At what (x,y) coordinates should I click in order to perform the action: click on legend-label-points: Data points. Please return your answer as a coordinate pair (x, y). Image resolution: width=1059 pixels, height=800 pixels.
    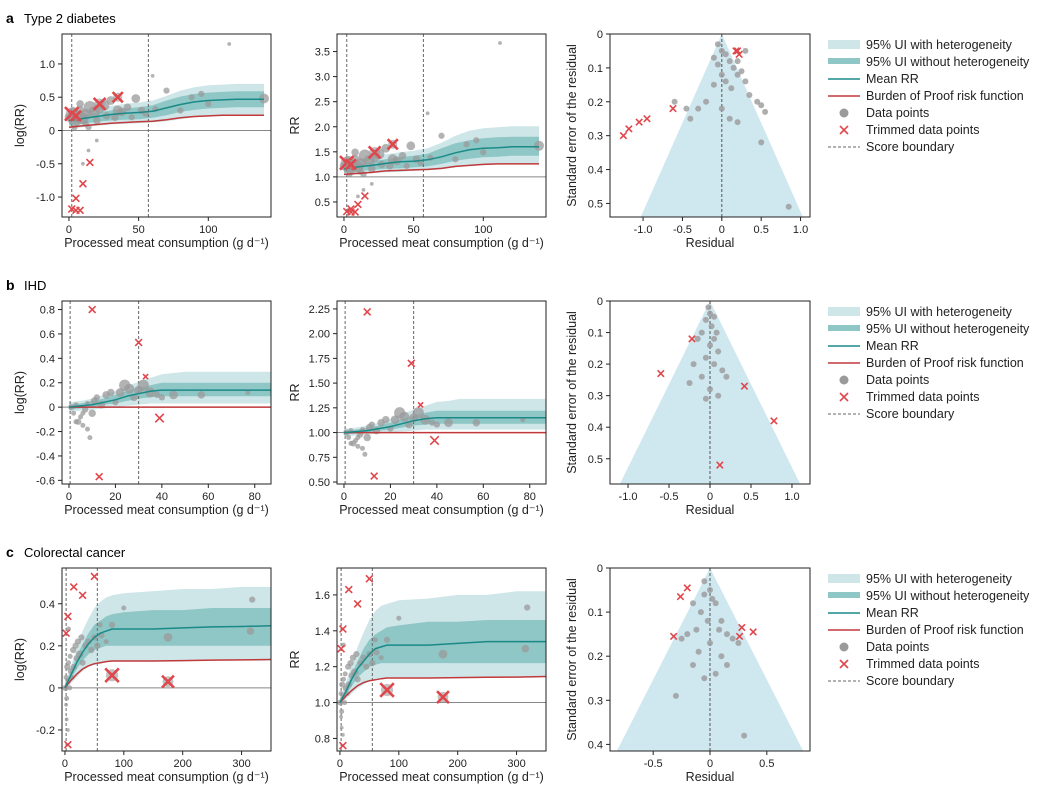
    Looking at the image, I should click on (897, 647).